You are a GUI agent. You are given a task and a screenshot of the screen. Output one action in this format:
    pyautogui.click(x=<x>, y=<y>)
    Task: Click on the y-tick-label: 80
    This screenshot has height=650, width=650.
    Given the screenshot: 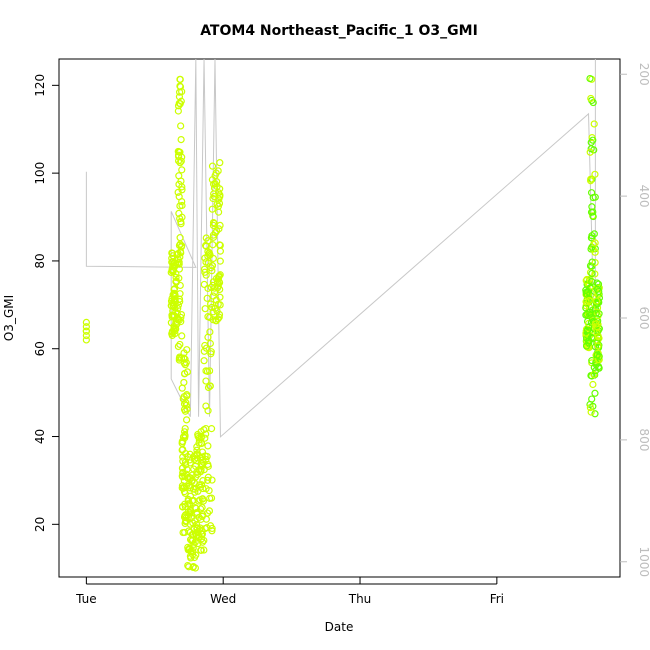 What is the action you would take?
    pyautogui.click(x=40, y=260)
    